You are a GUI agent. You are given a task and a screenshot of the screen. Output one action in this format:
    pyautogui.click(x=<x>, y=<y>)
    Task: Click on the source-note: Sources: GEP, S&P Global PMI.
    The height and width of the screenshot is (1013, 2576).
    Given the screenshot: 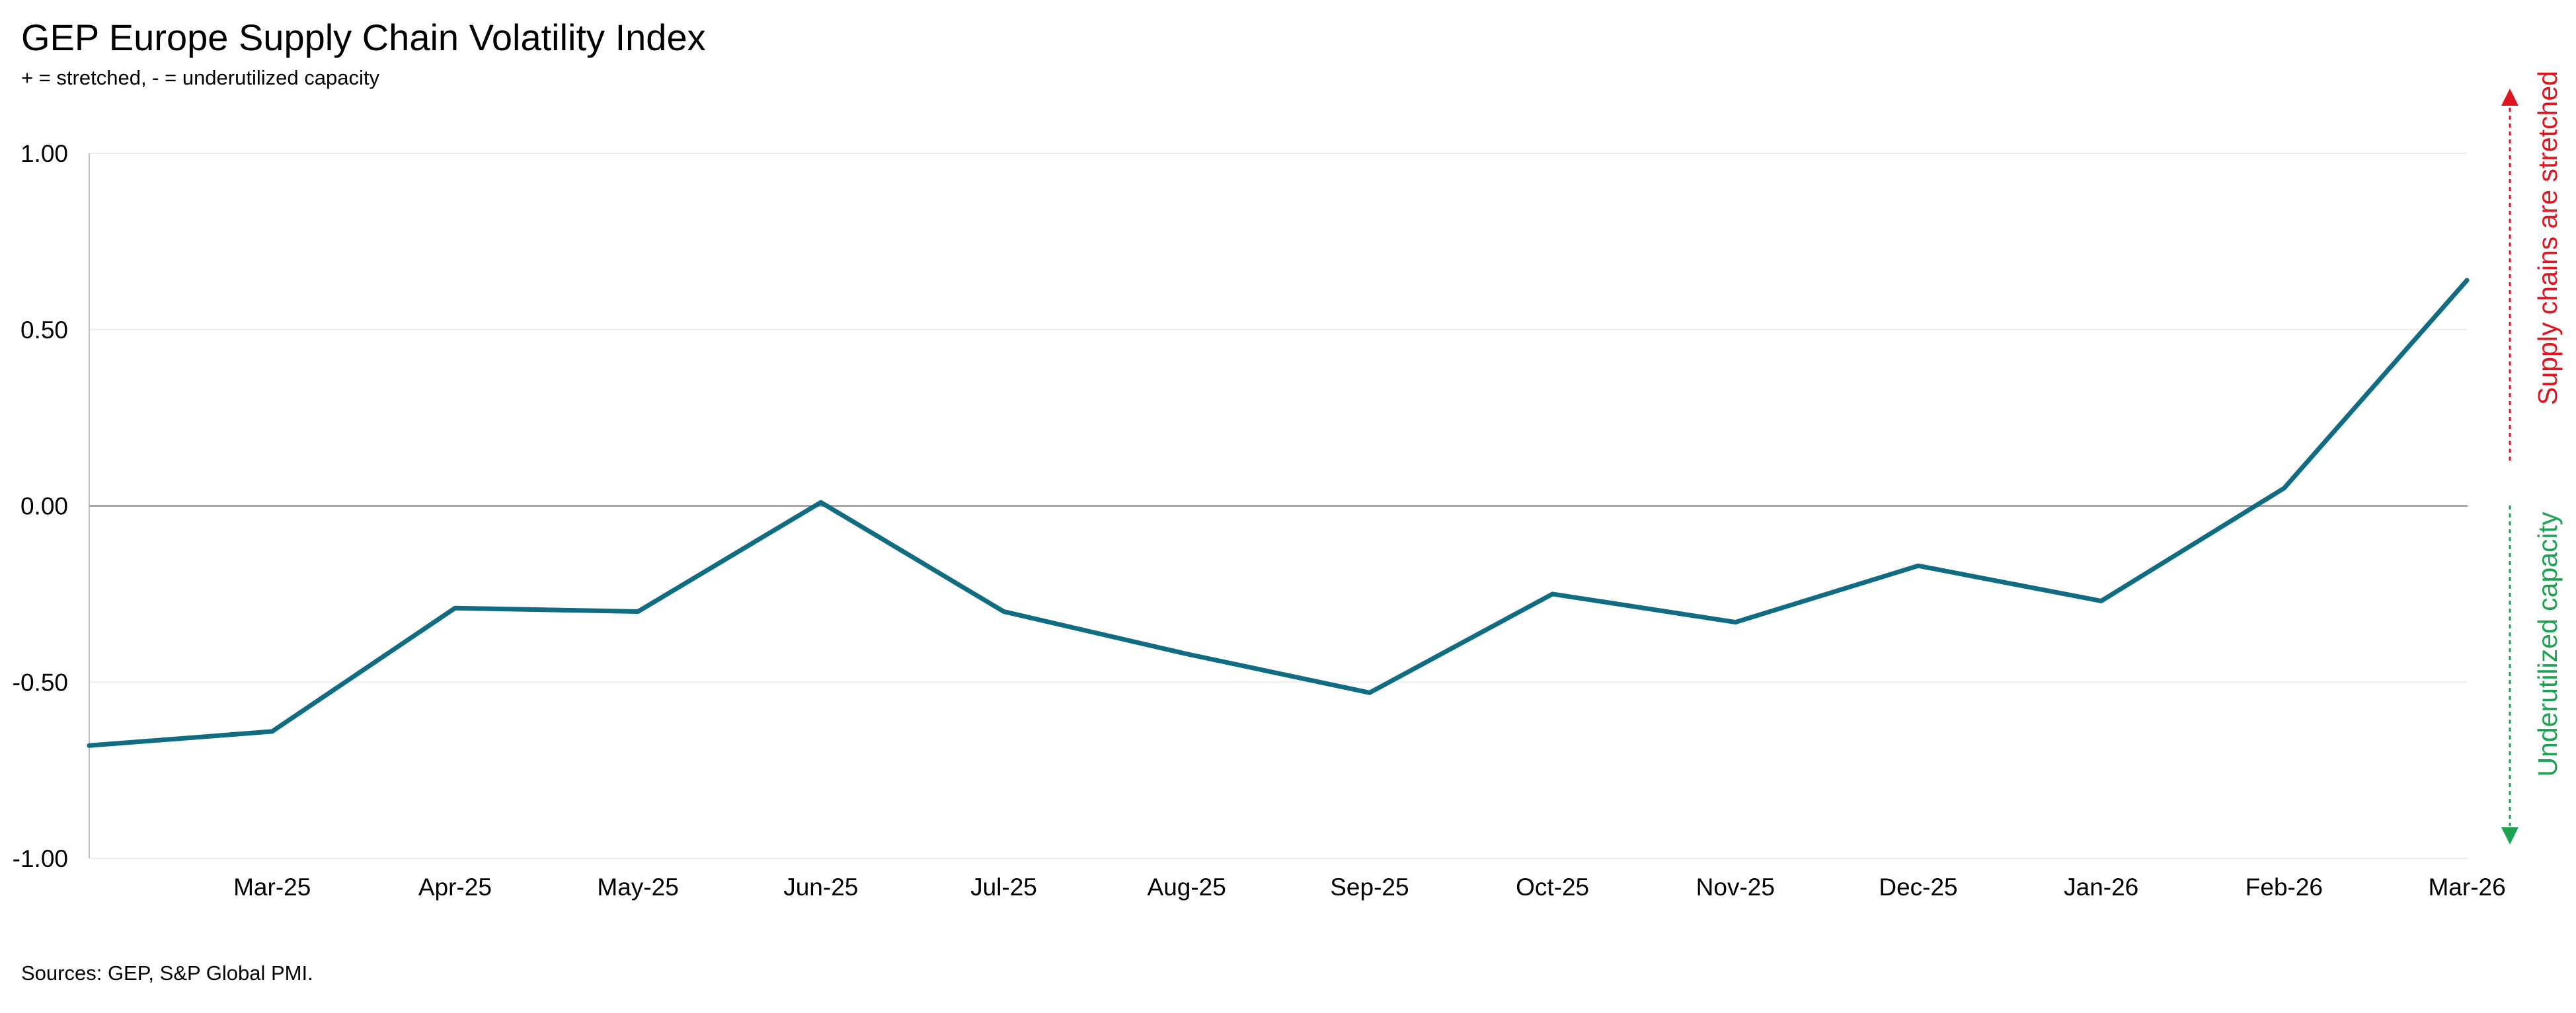 What is the action you would take?
    pyautogui.click(x=167, y=973)
    